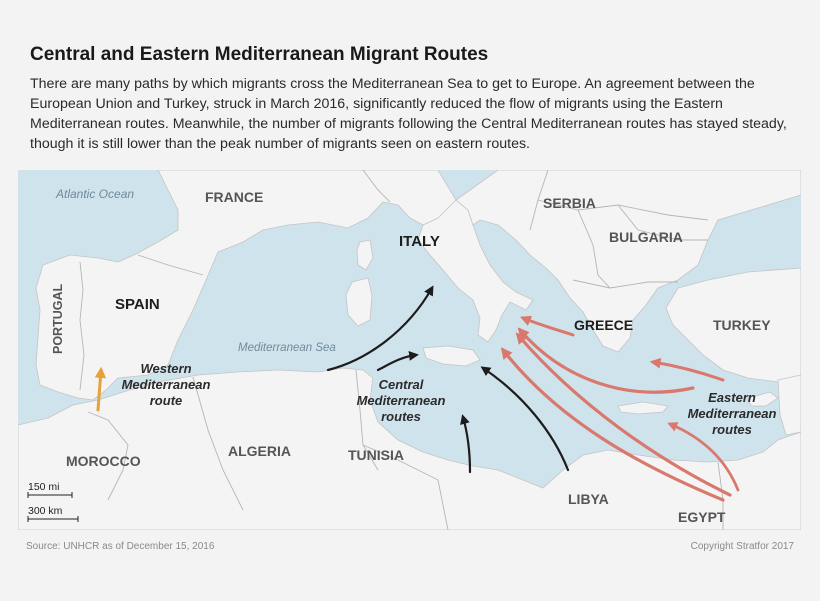  I want to click on copyright-note: Copyright Stratfor 2017, so click(742, 546).